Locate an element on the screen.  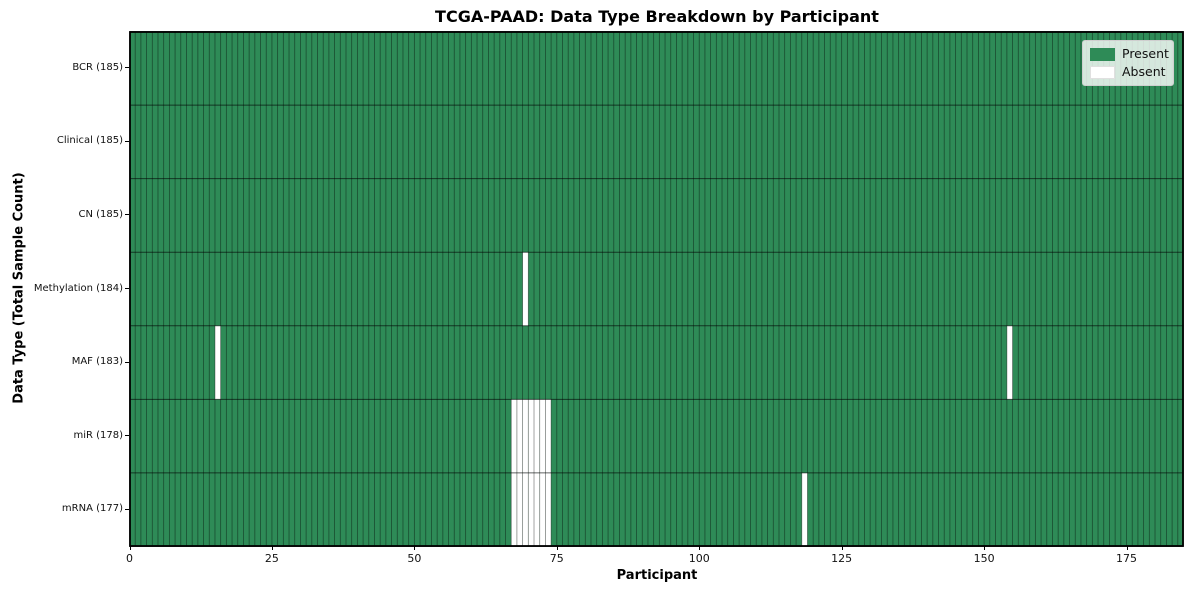
legend-label-absent: Absent is located at coordinates (1144, 71).